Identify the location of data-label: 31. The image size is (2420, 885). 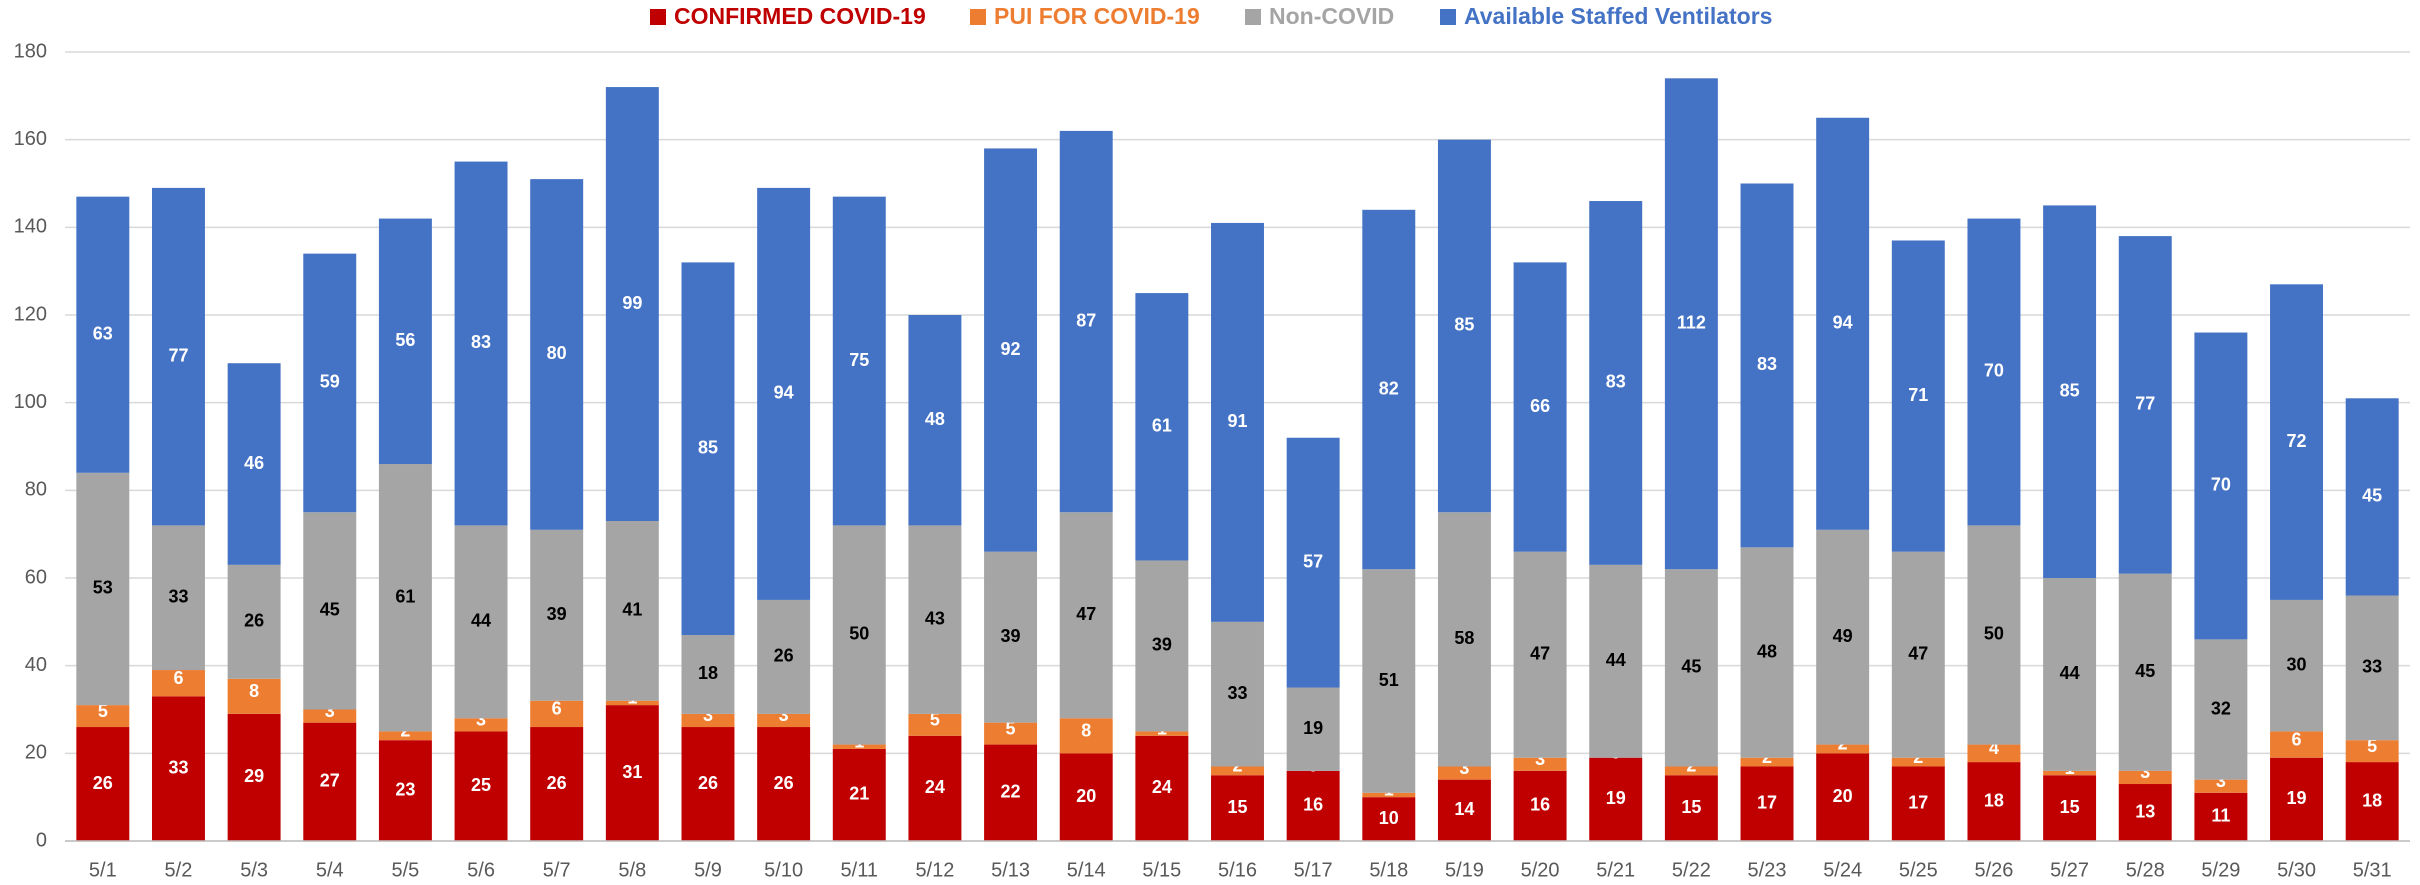
(632, 772).